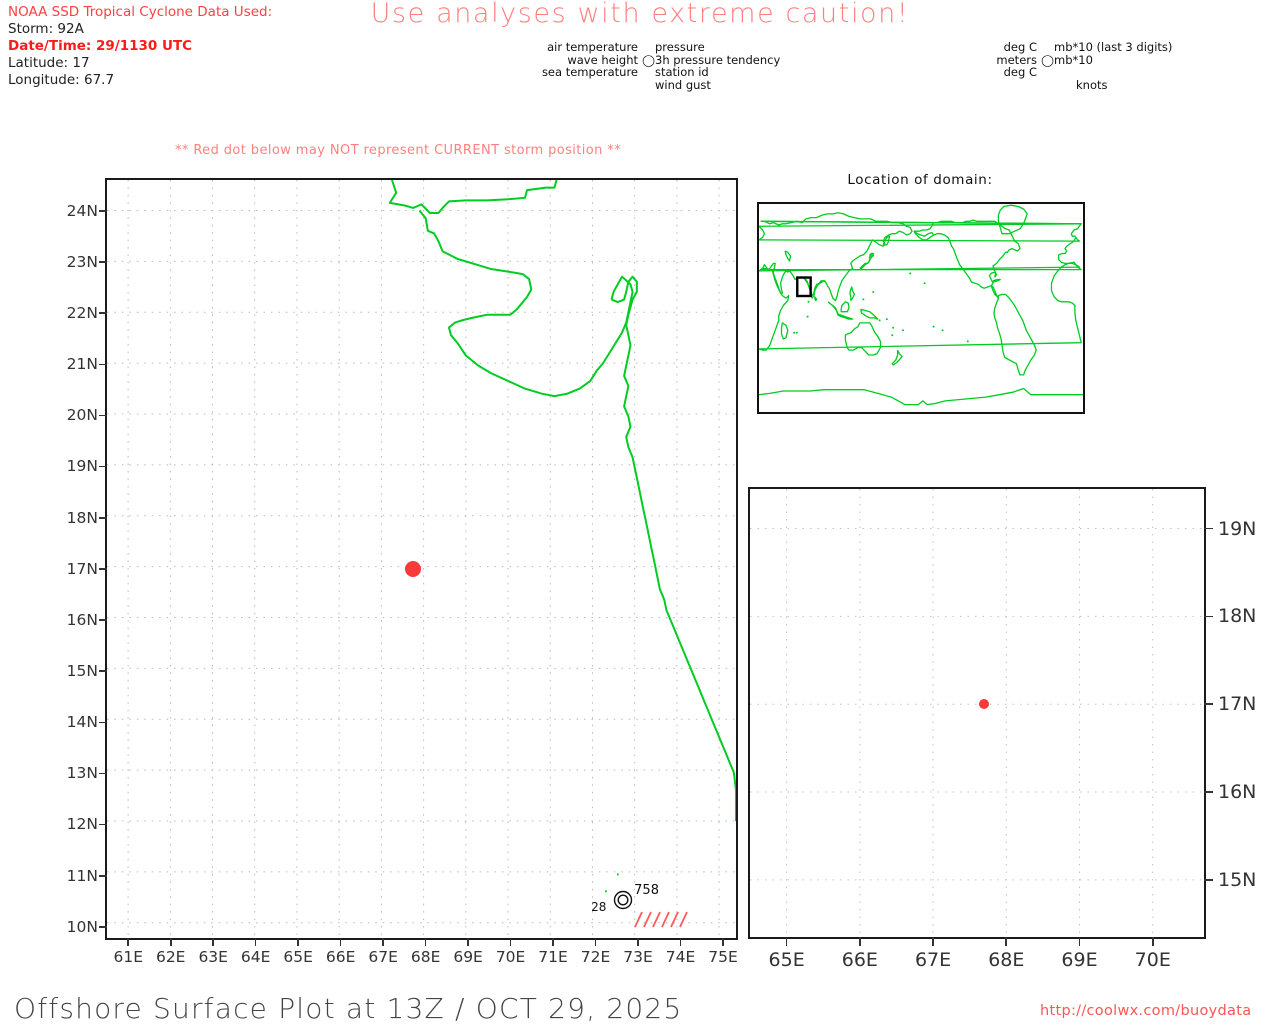 This screenshot has height=1025, width=1280. What do you see at coordinates (213, 957) in the screenshot?
I see `x-axis-label: 63E` at bounding box center [213, 957].